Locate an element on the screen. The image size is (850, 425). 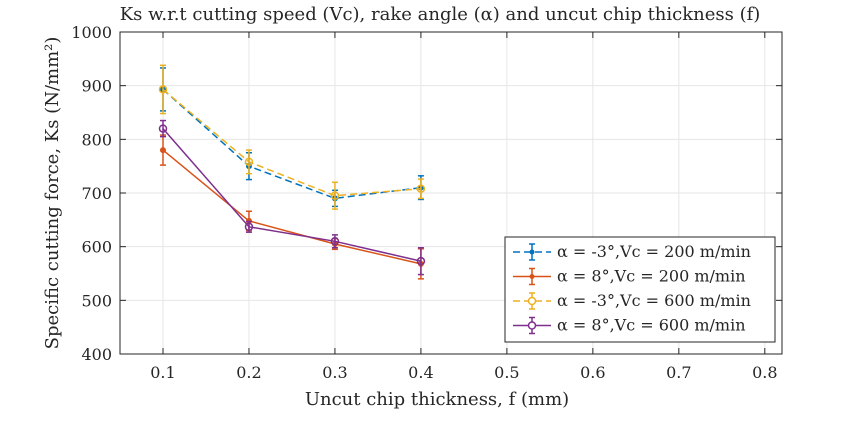
x-tick-label: 0.6 is located at coordinates (592, 372).